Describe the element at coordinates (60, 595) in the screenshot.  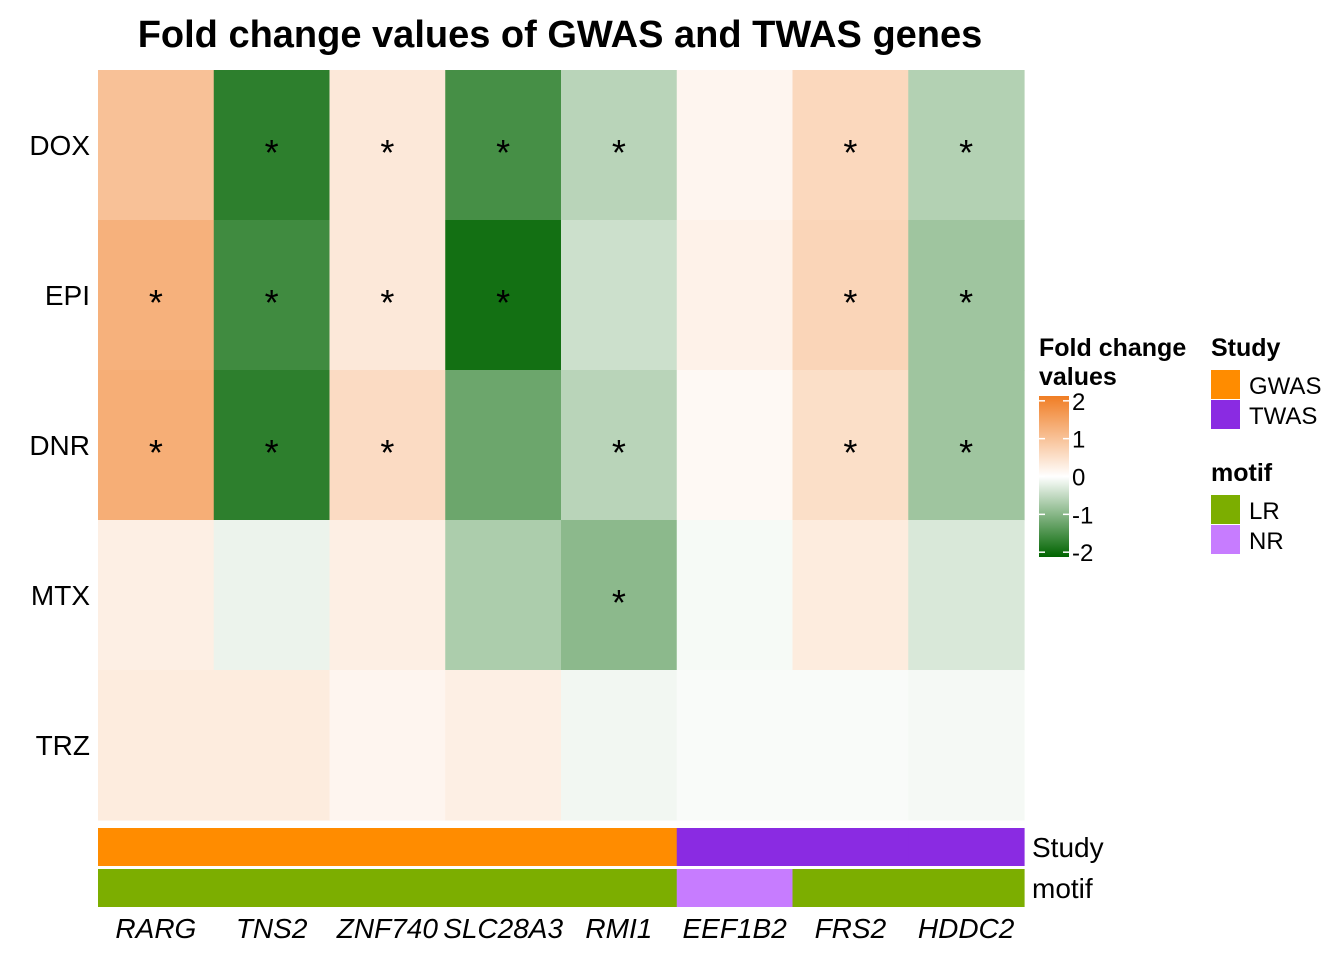
I see `row-label: MTX` at that location.